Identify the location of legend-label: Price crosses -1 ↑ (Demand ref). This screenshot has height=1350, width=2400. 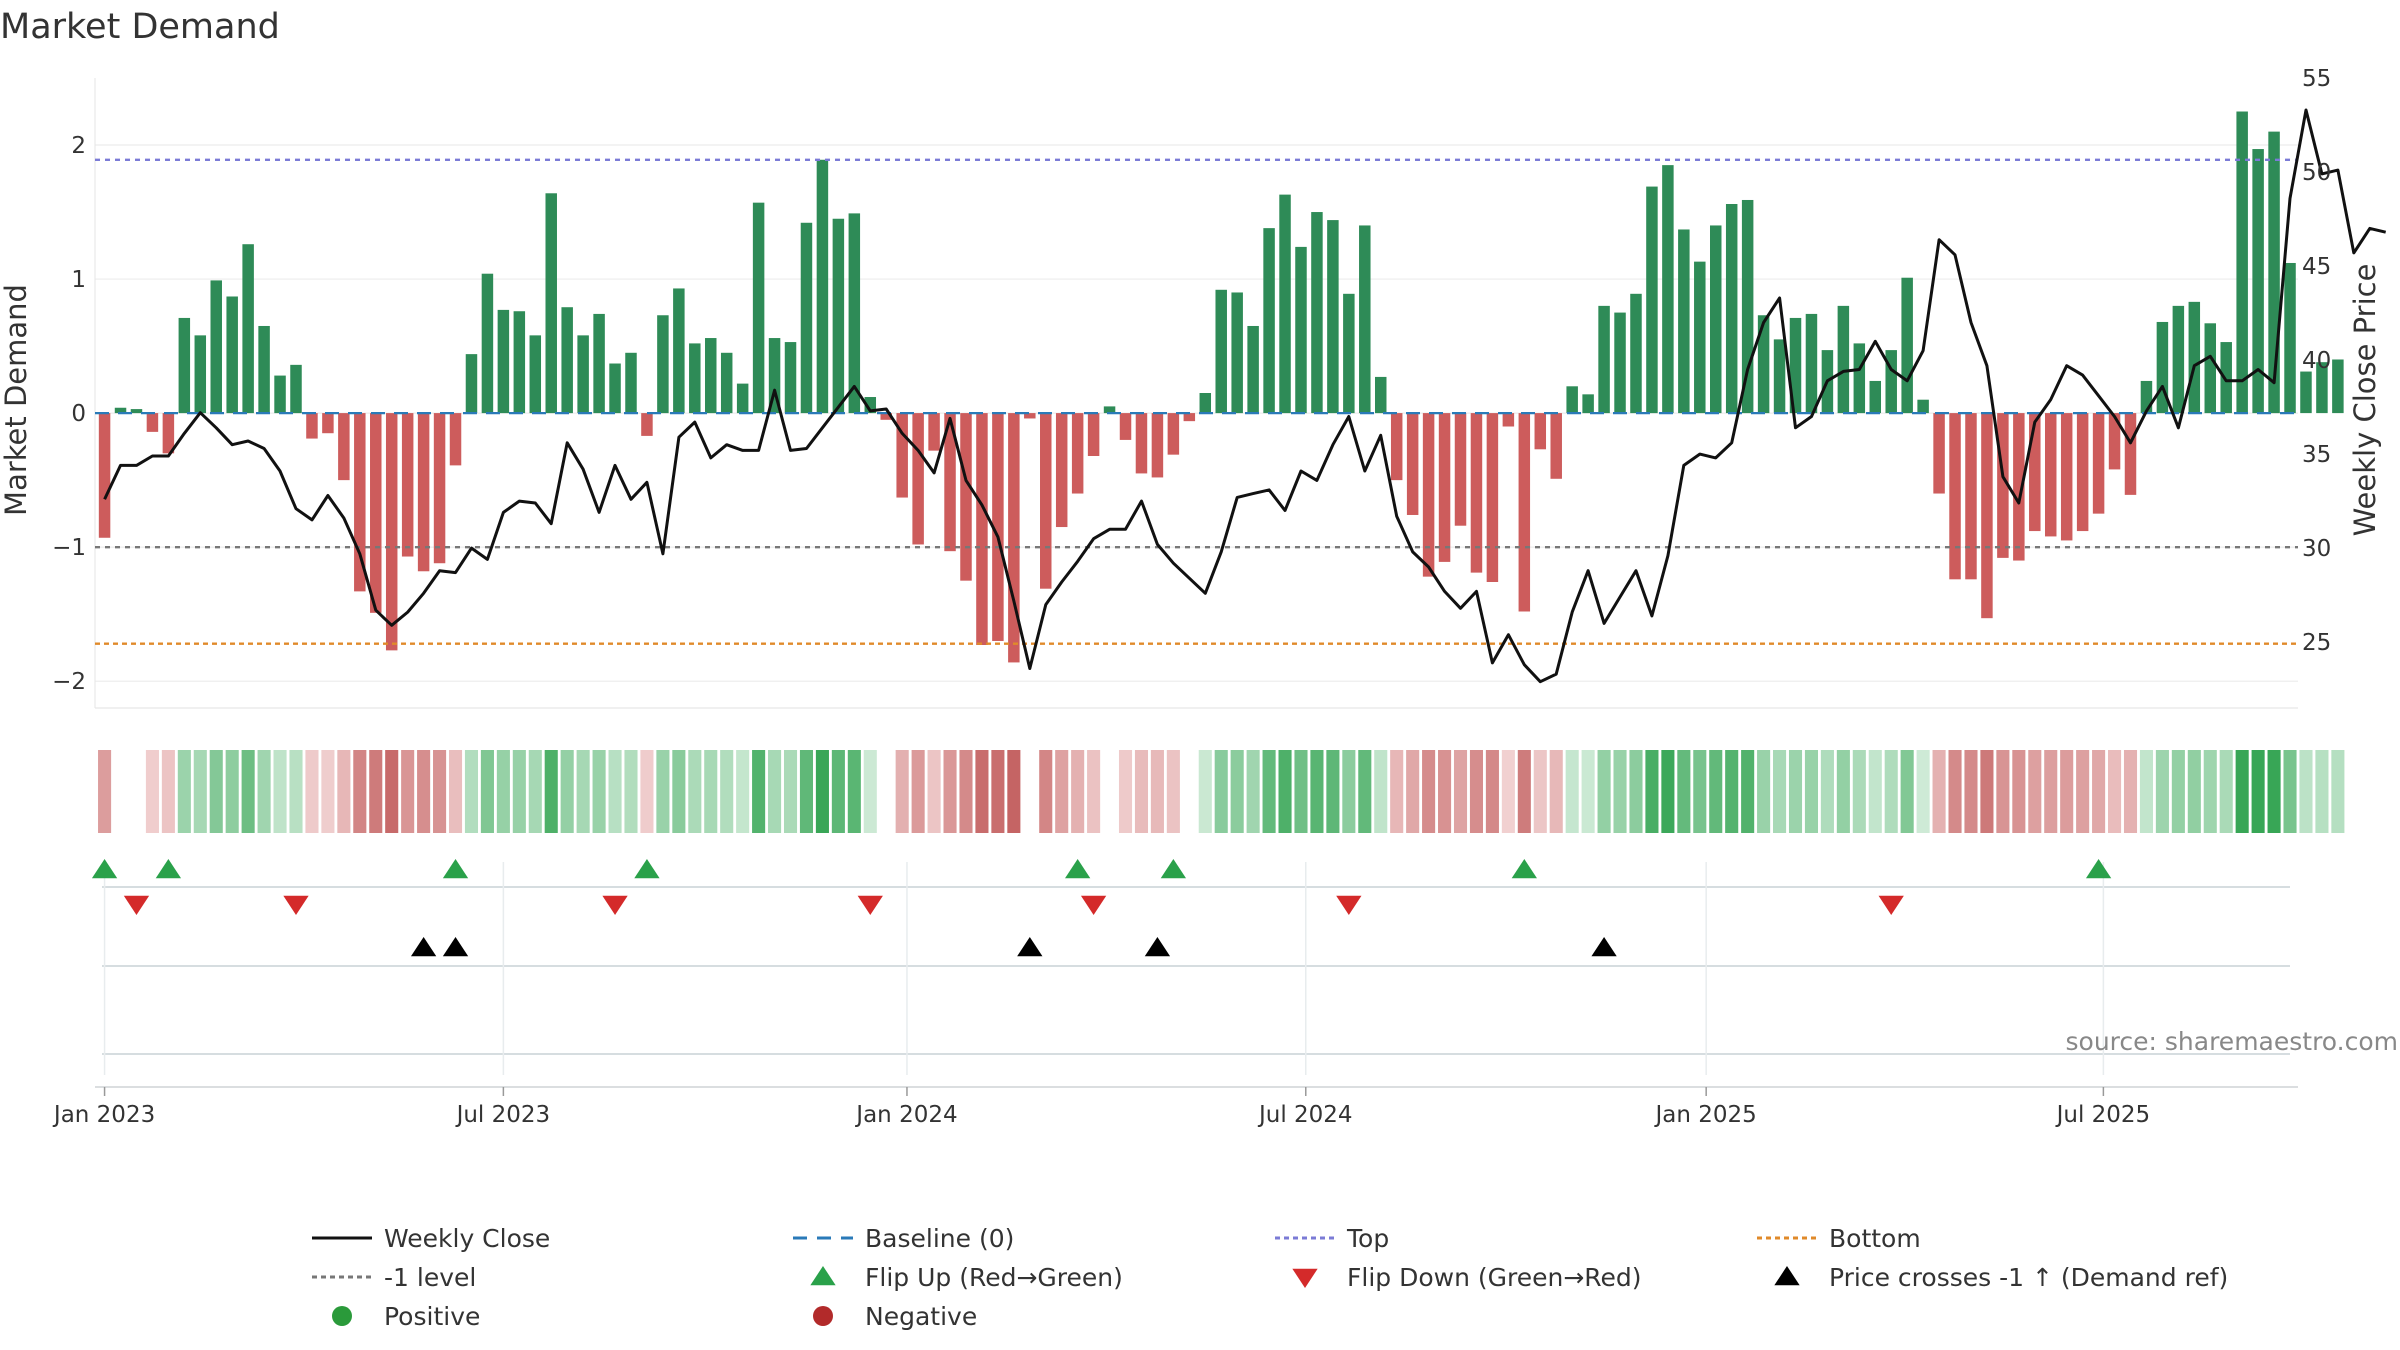
(2028, 1277).